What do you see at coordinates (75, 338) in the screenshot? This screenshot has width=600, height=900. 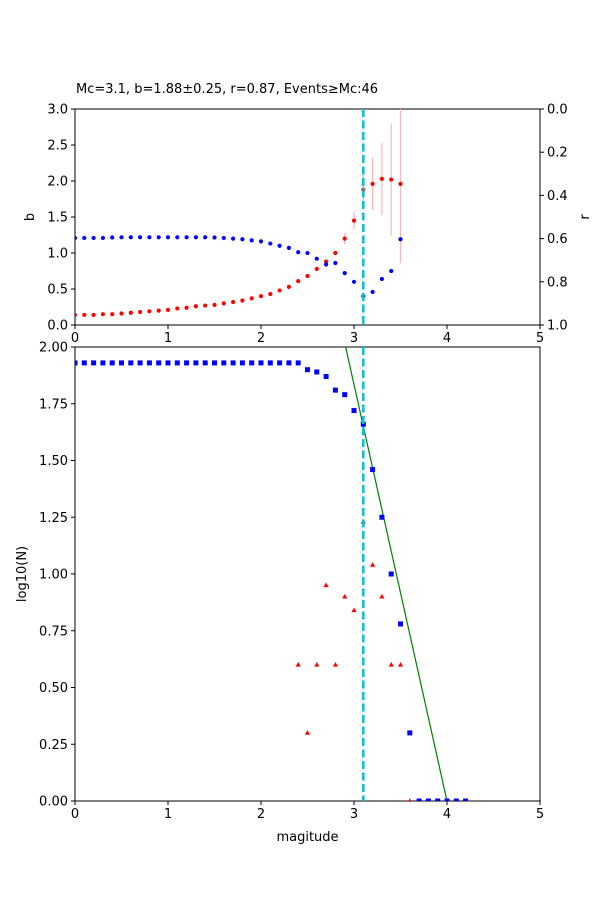 I see `x-tick-label: 0` at bounding box center [75, 338].